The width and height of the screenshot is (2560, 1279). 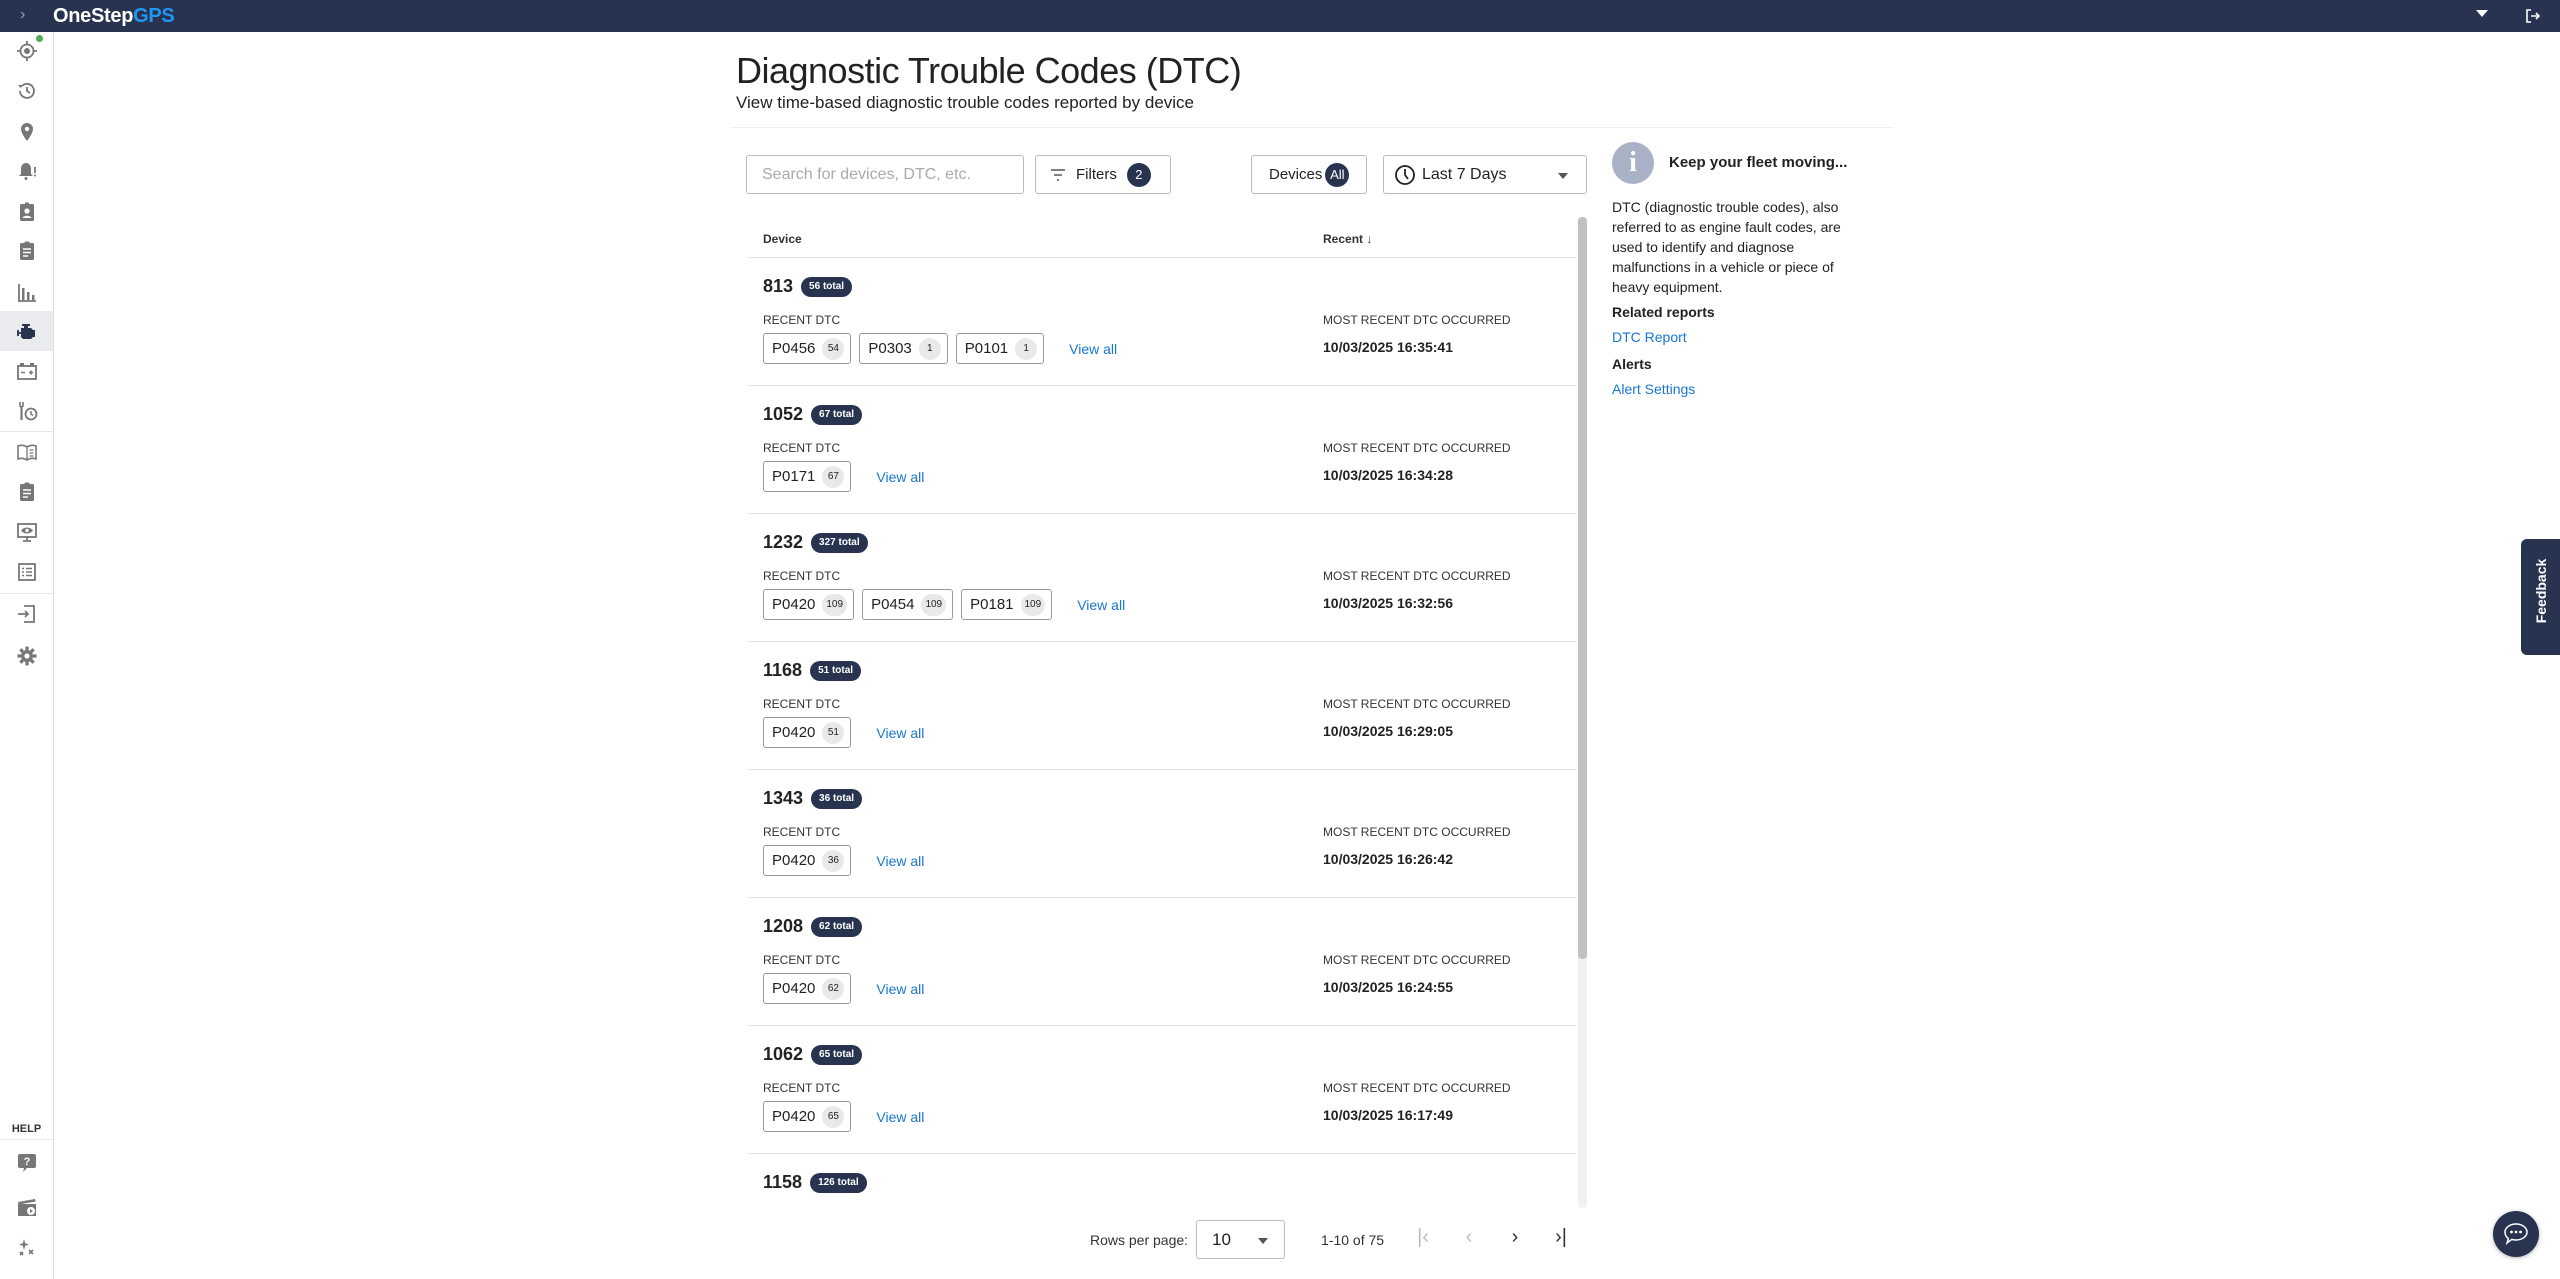 I want to click on device-name: 1208 62 total, so click(x=813, y=926).